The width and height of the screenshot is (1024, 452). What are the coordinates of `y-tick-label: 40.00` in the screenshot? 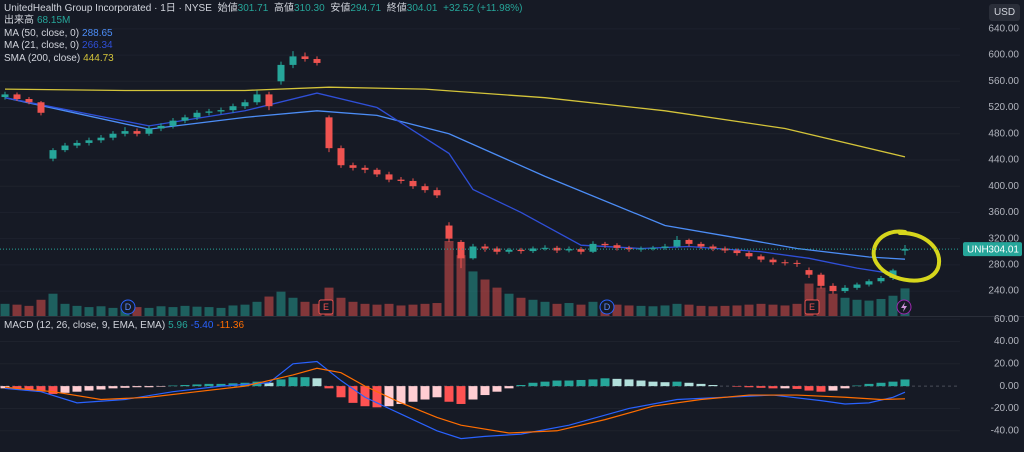 It's located at (1006, 341).